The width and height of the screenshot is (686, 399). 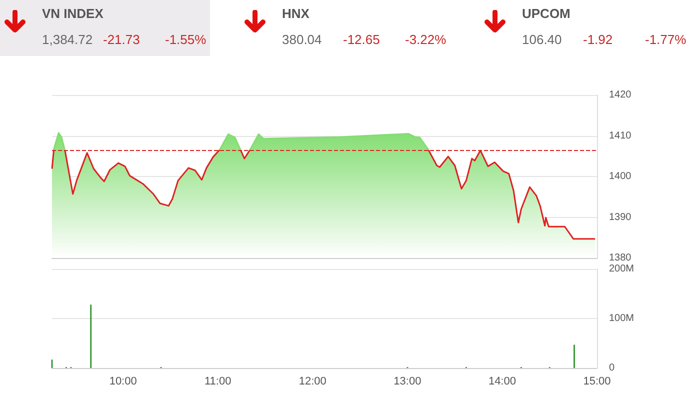 I want to click on text: UPCOM, so click(x=546, y=13).